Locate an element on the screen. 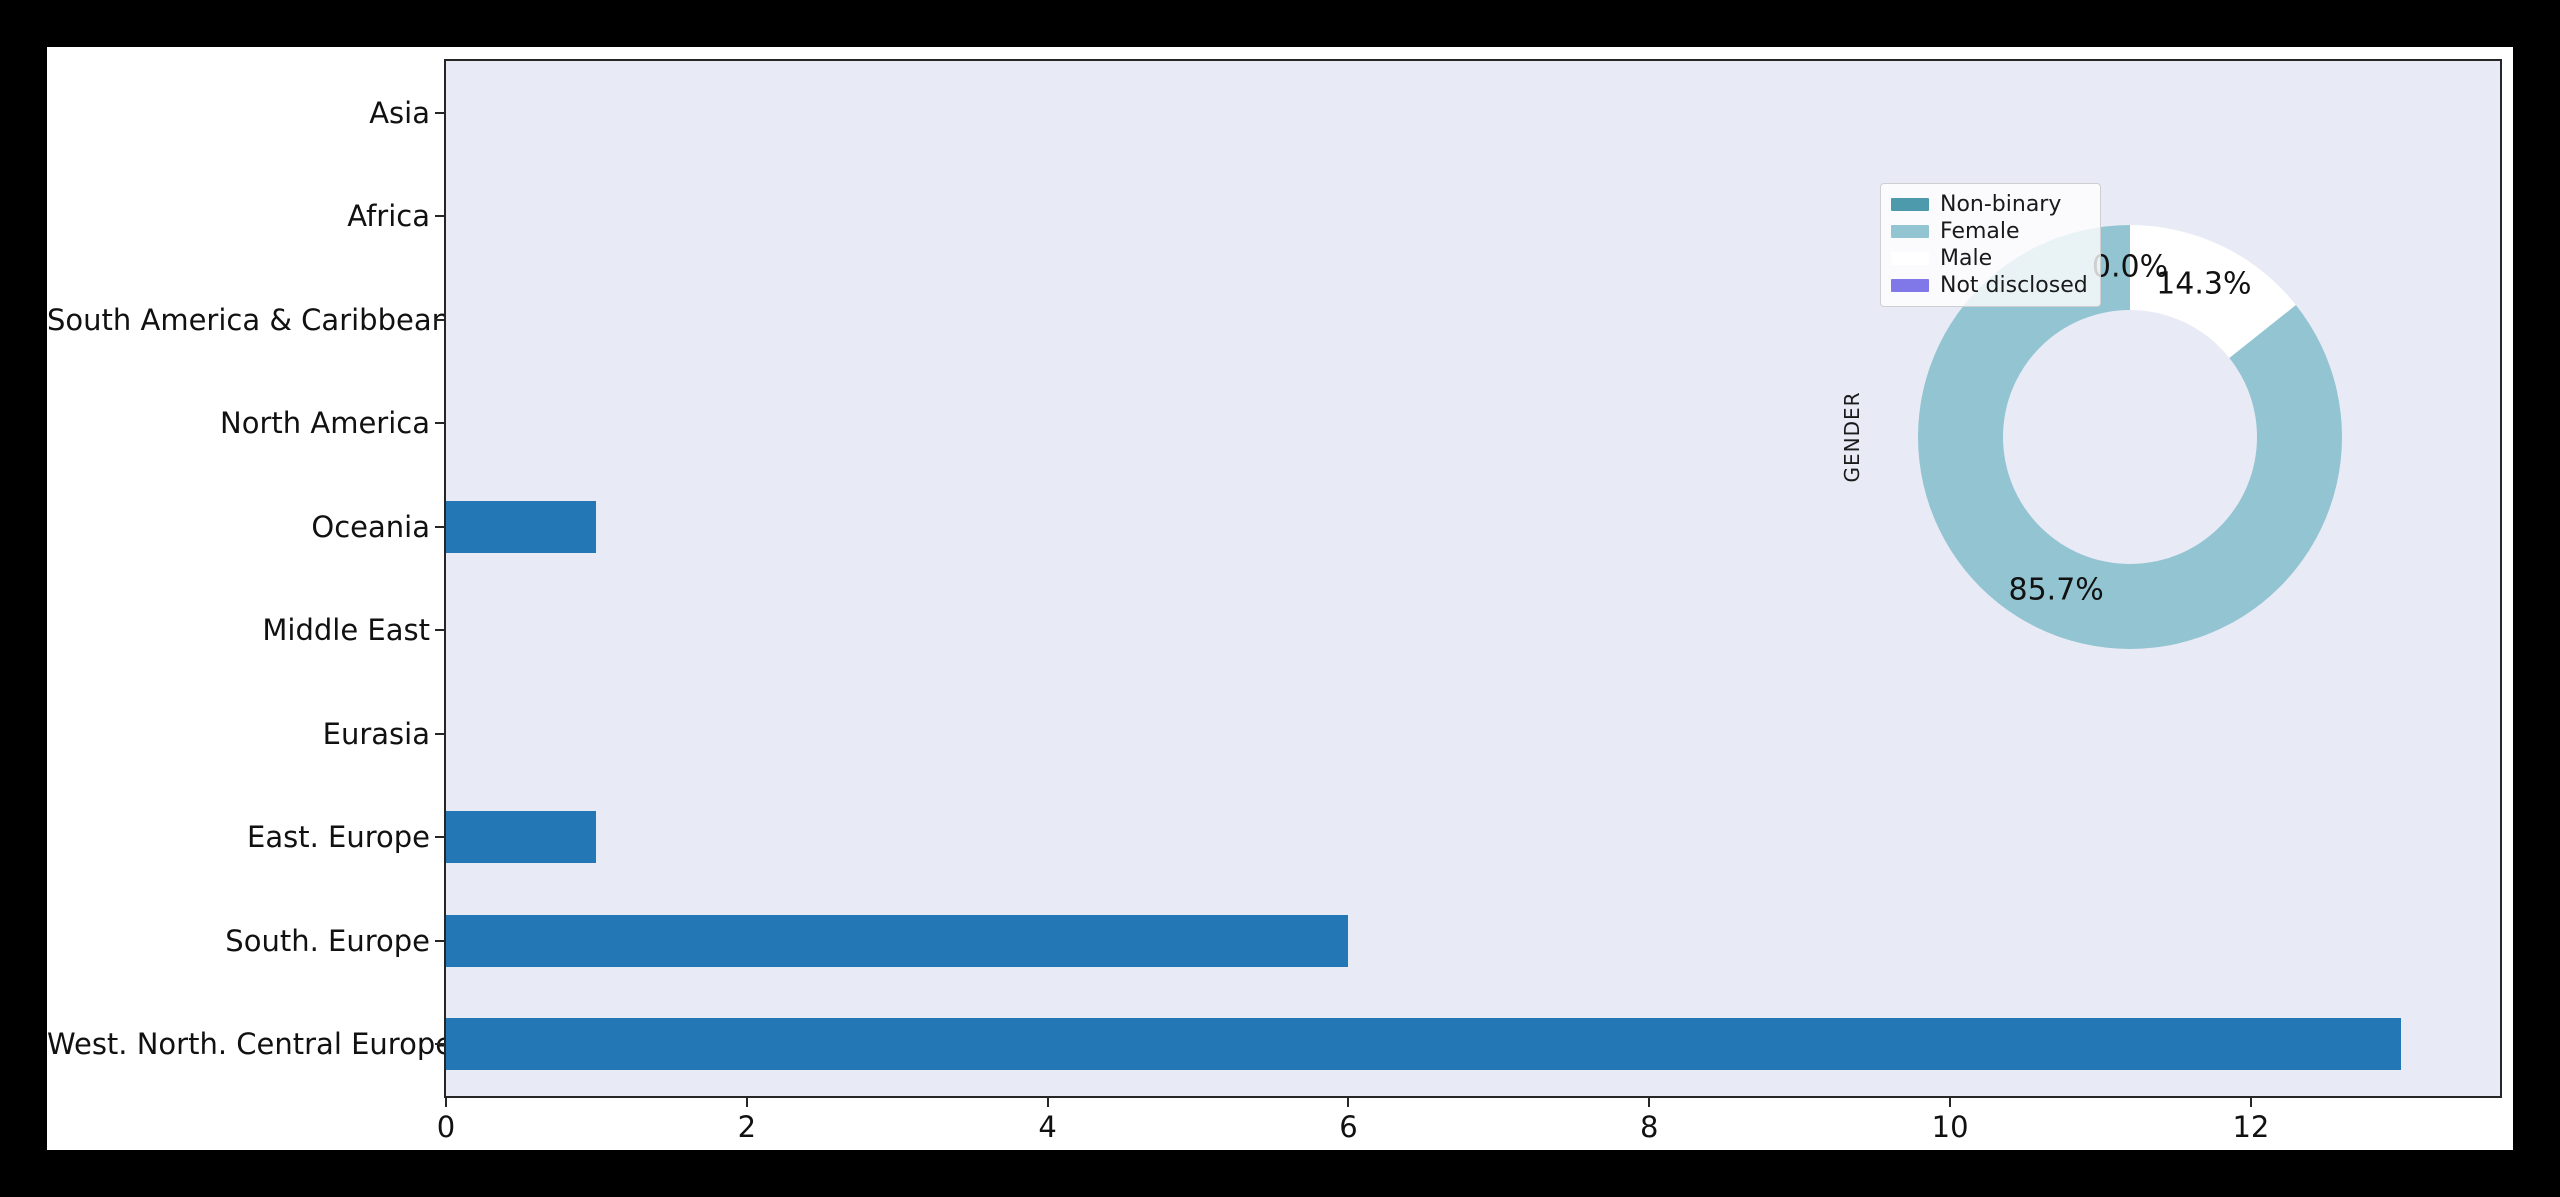  legend-row: Not disclosed is located at coordinates (1989, 285).